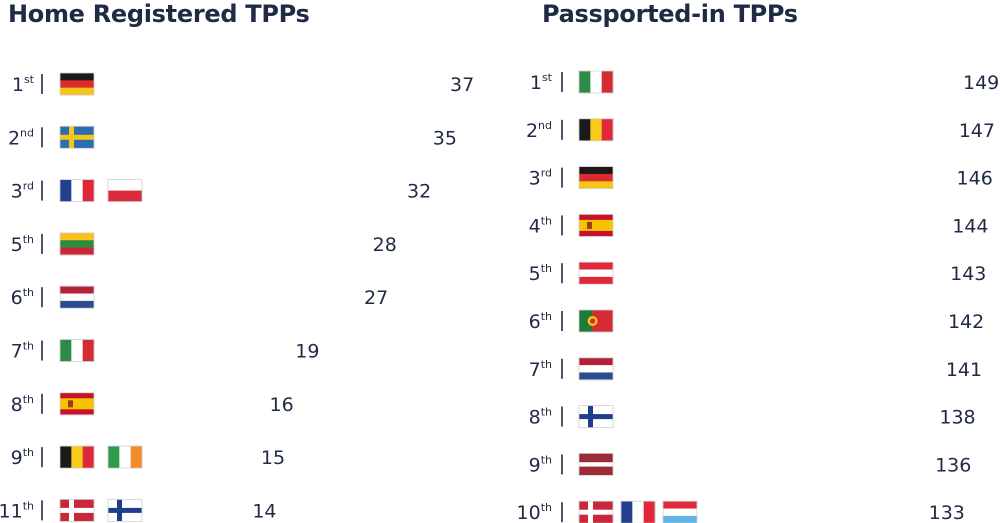 Image resolution: width=1000 pixels, height=523 pixels. Describe the element at coordinates (232, 137) in the screenshot. I see `rank-row: 2nd 35` at that location.